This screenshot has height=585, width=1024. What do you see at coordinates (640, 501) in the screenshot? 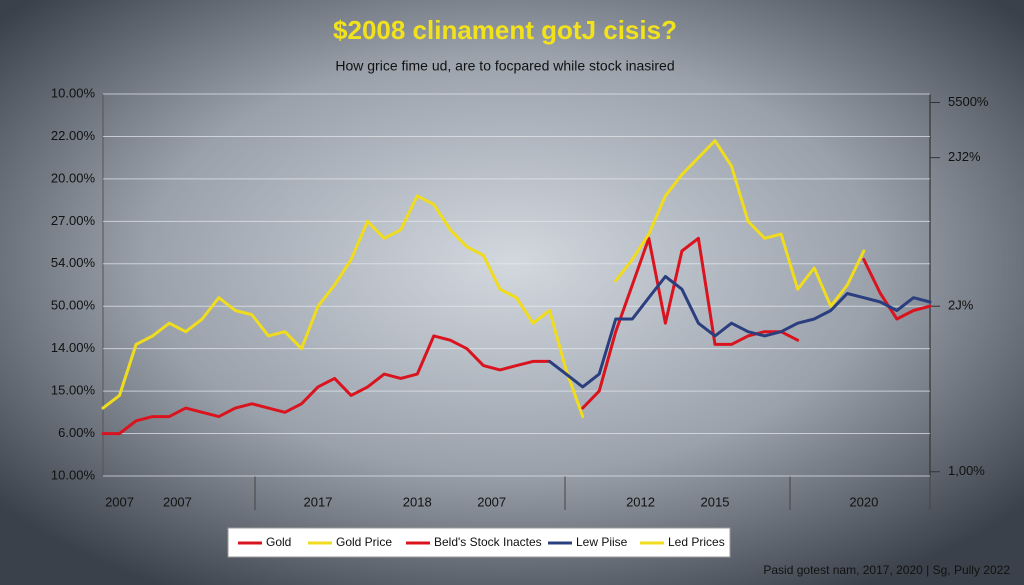
I see `x-tick-label: 2012` at bounding box center [640, 501].